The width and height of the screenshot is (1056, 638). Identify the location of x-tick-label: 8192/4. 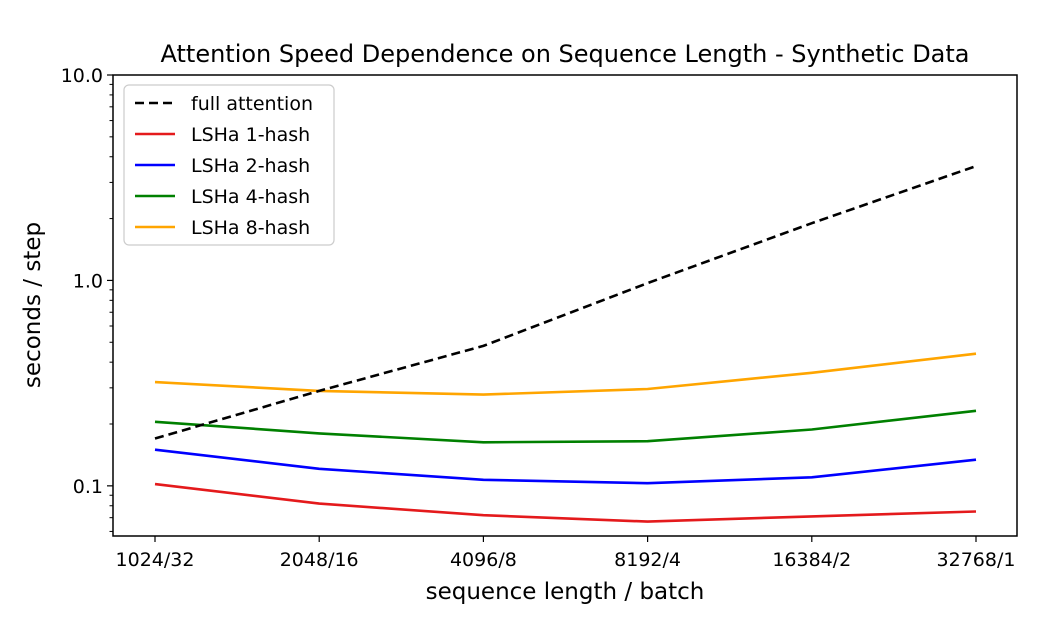
(647, 560).